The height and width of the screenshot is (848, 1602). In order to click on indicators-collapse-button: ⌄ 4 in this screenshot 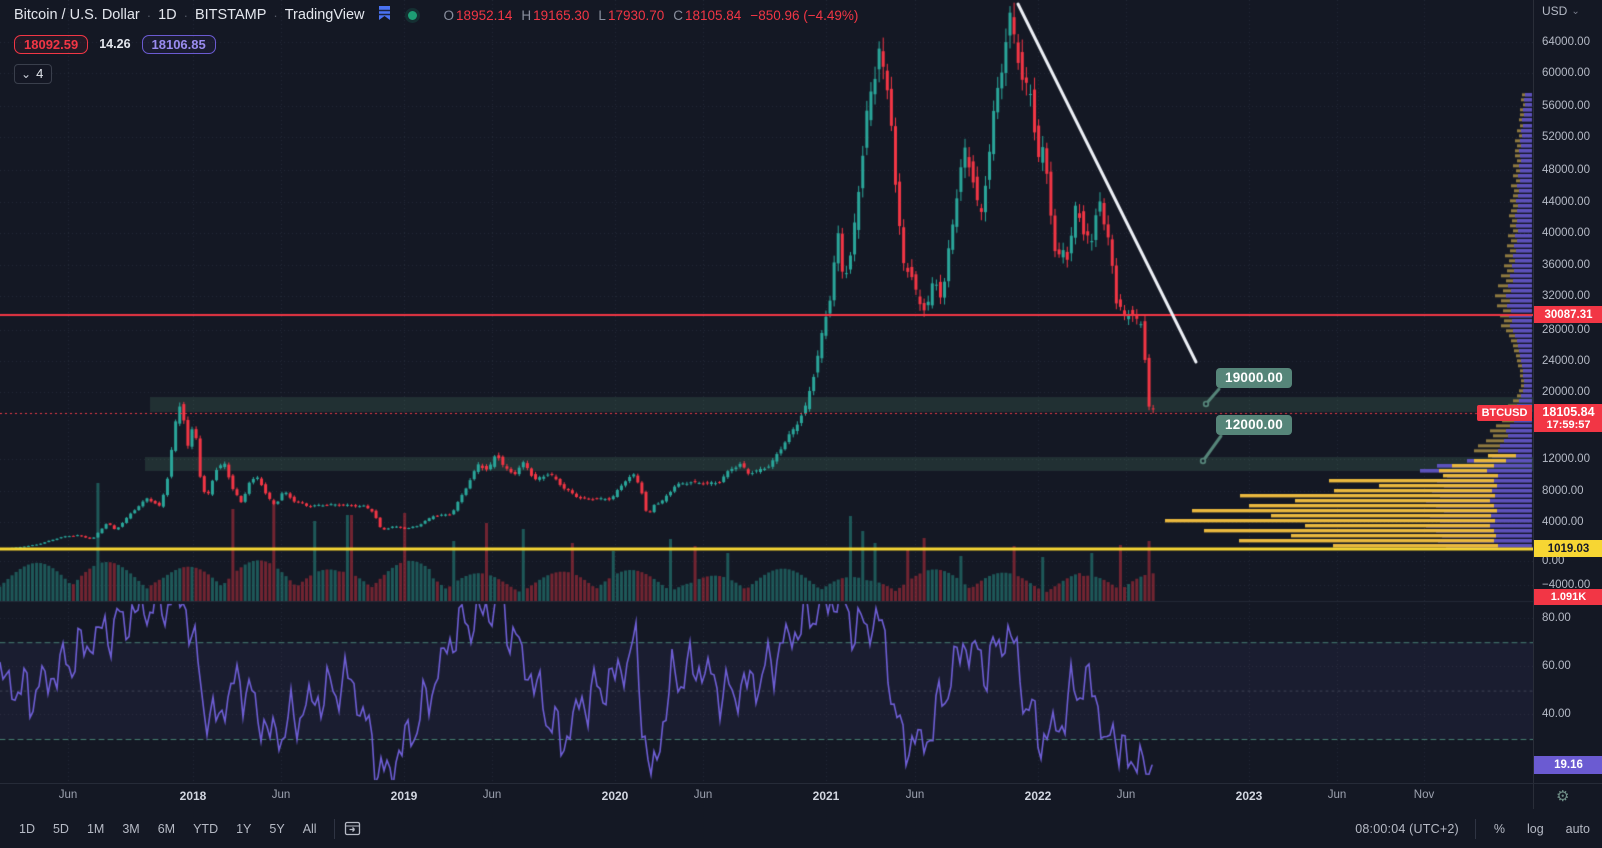, I will do `click(33, 74)`.